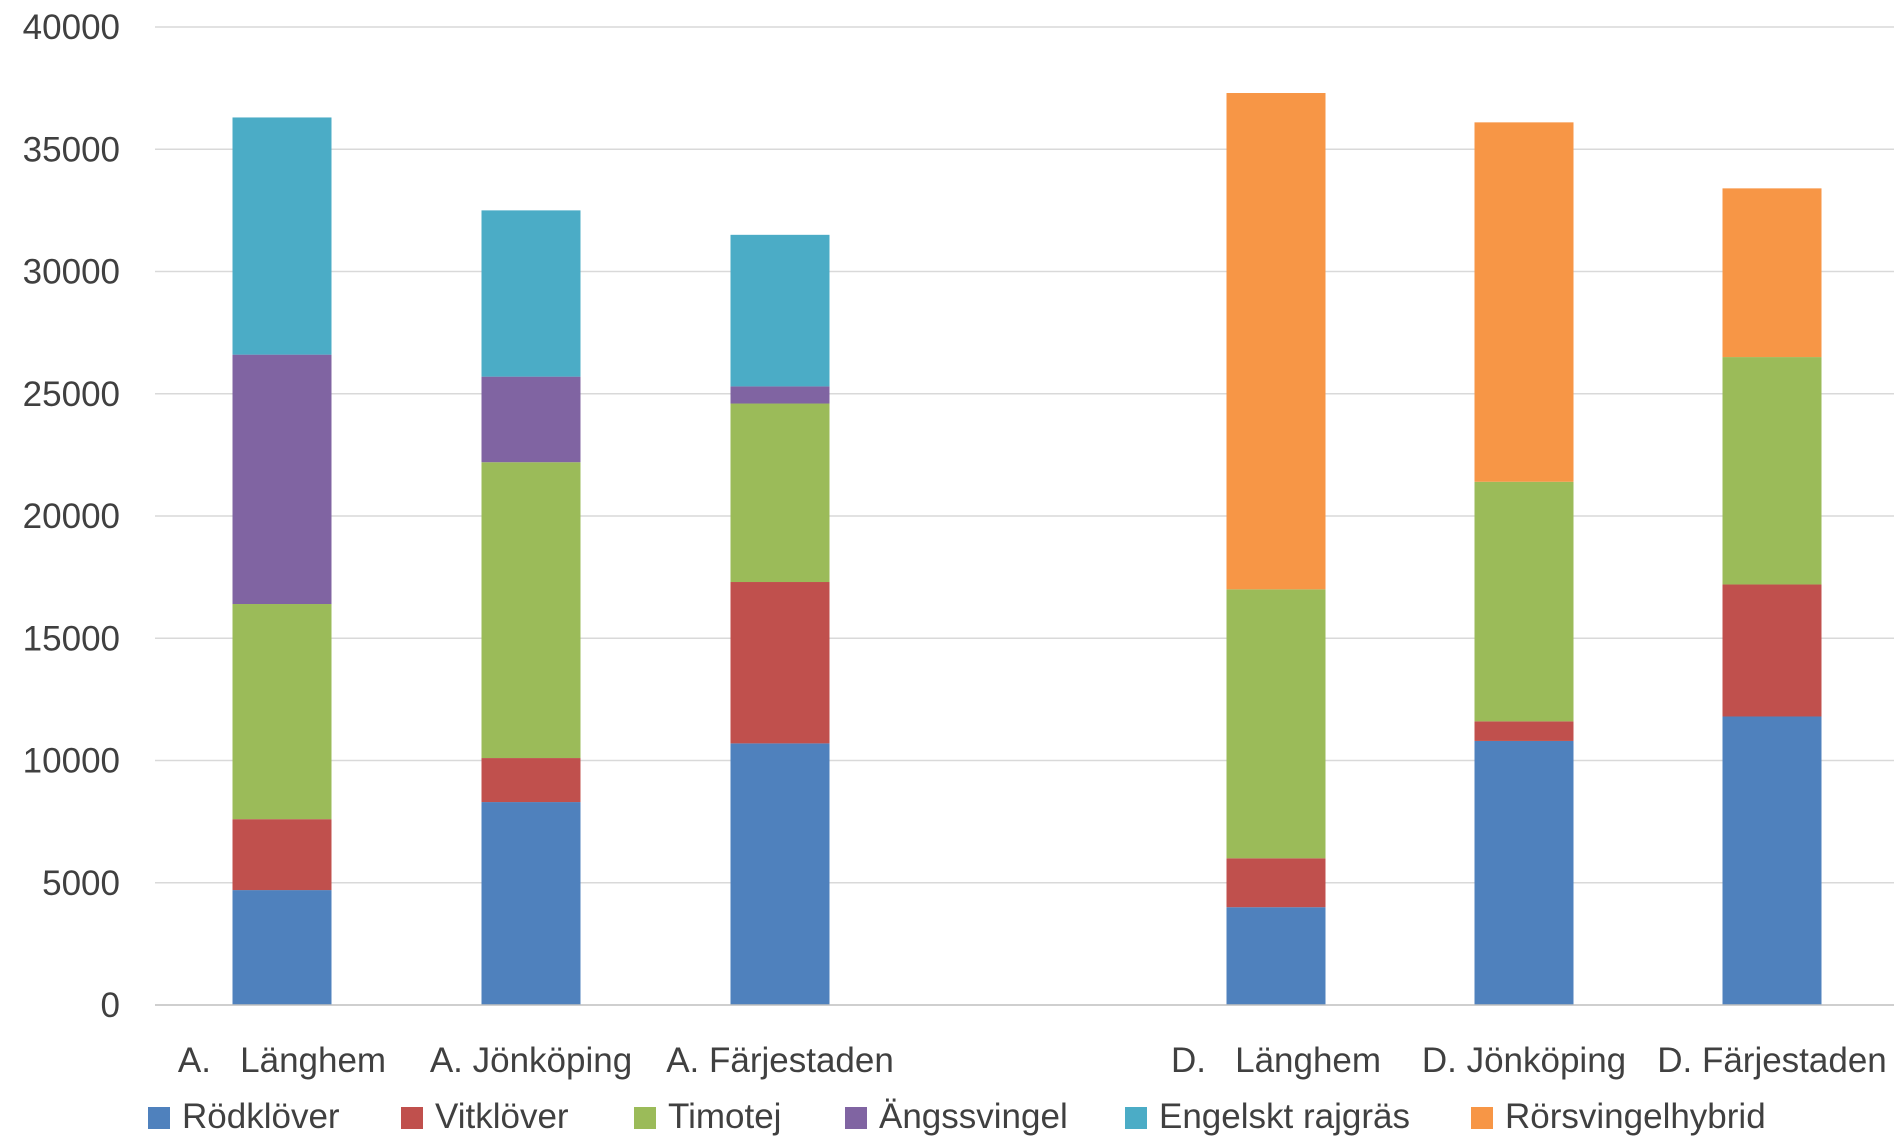 Image resolution: width=1894 pixels, height=1146 pixels. Describe the element at coordinates (71, 272) in the screenshot. I see `y-tick-label: 30000` at that location.